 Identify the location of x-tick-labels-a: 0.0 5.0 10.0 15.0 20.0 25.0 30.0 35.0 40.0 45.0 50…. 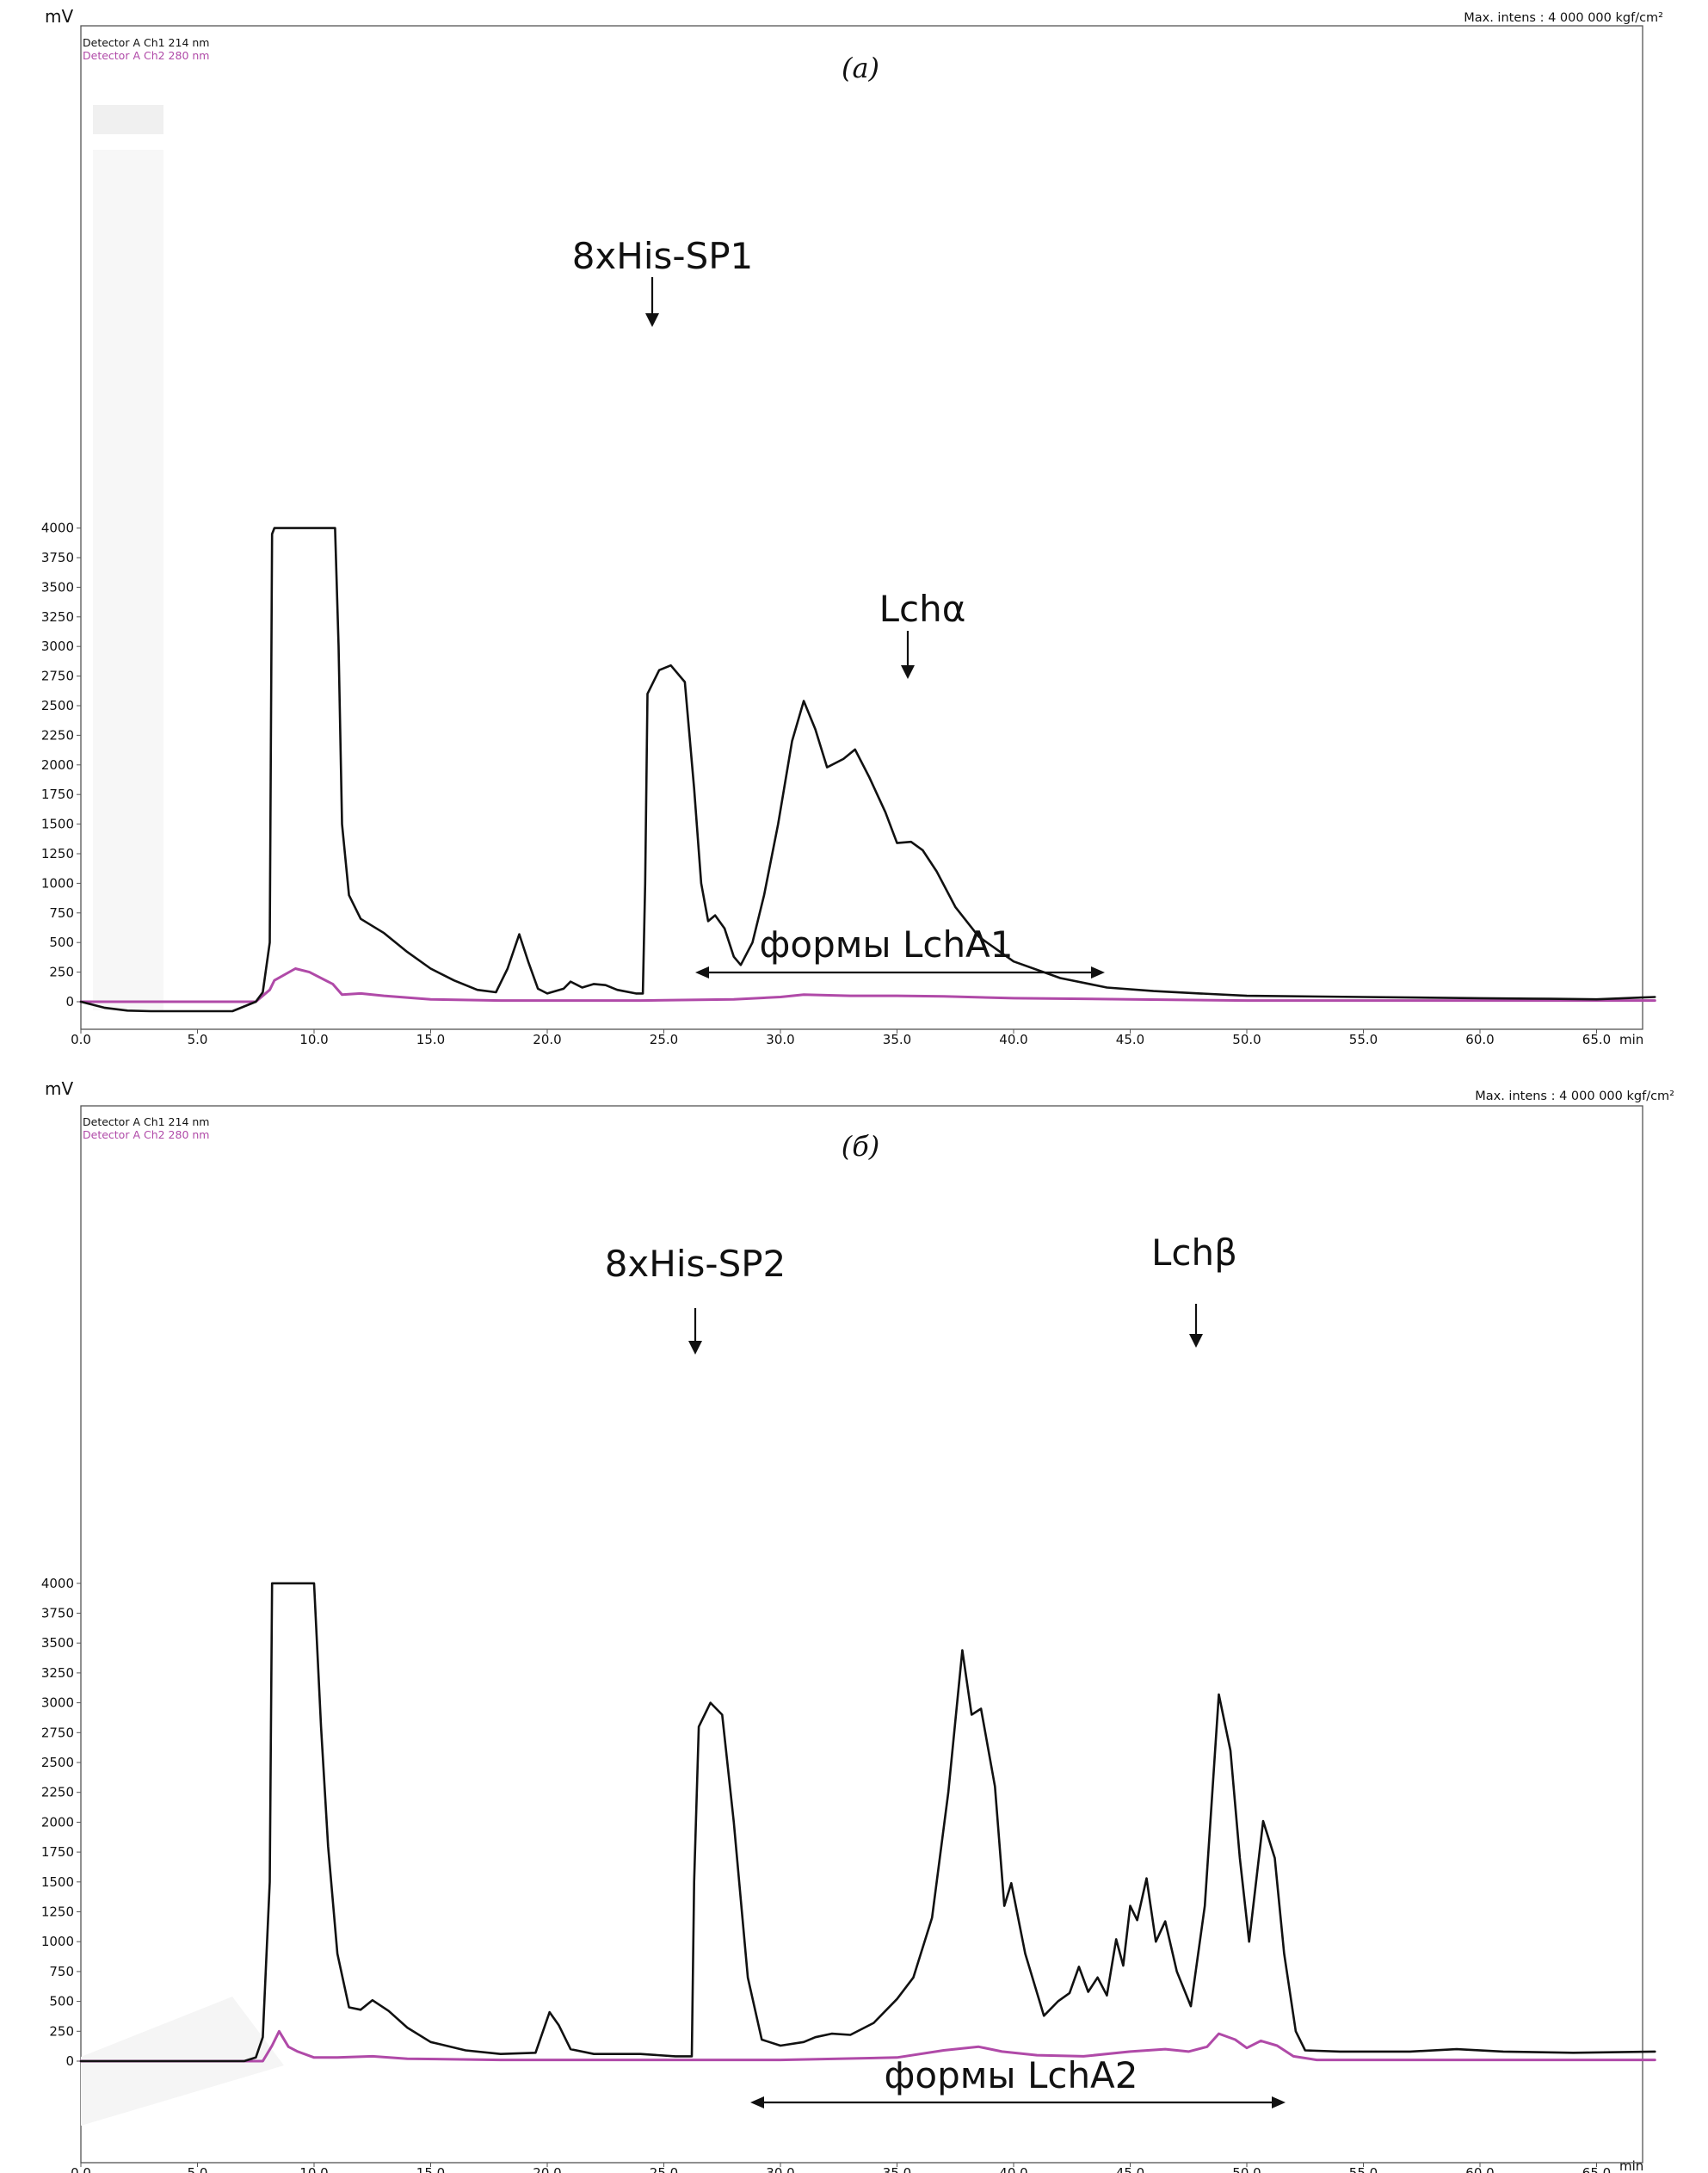
(841, 1038).